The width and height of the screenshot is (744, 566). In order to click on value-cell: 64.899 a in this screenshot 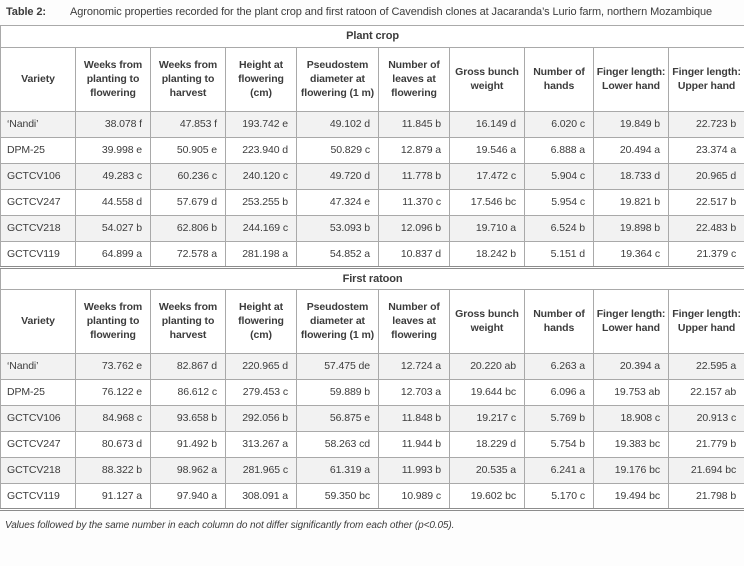, I will do `click(113, 254)`.